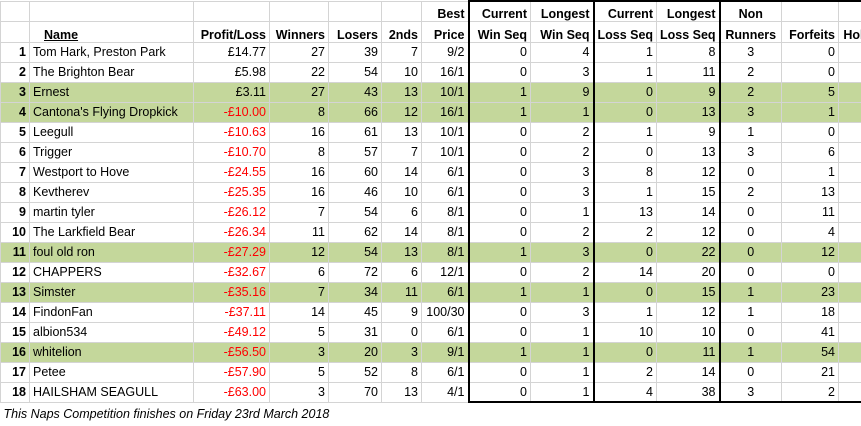  I want to click on profit-loss-cell: -£26.12, so click(231, 212).